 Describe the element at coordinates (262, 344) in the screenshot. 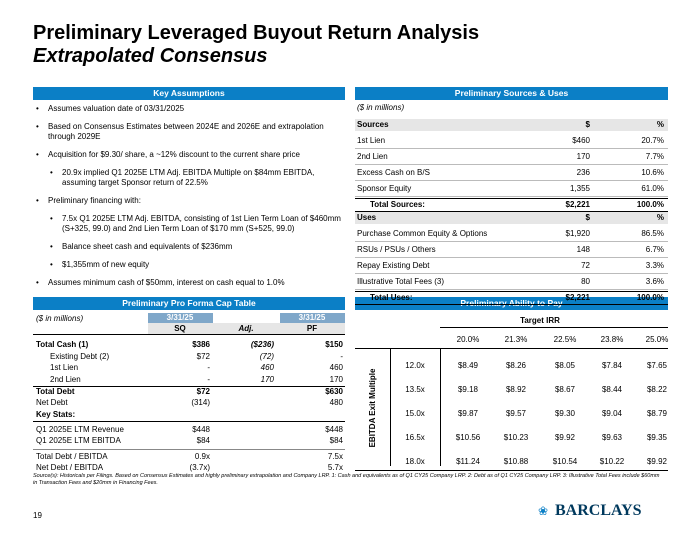

I see `cell: ($236)` at that location.